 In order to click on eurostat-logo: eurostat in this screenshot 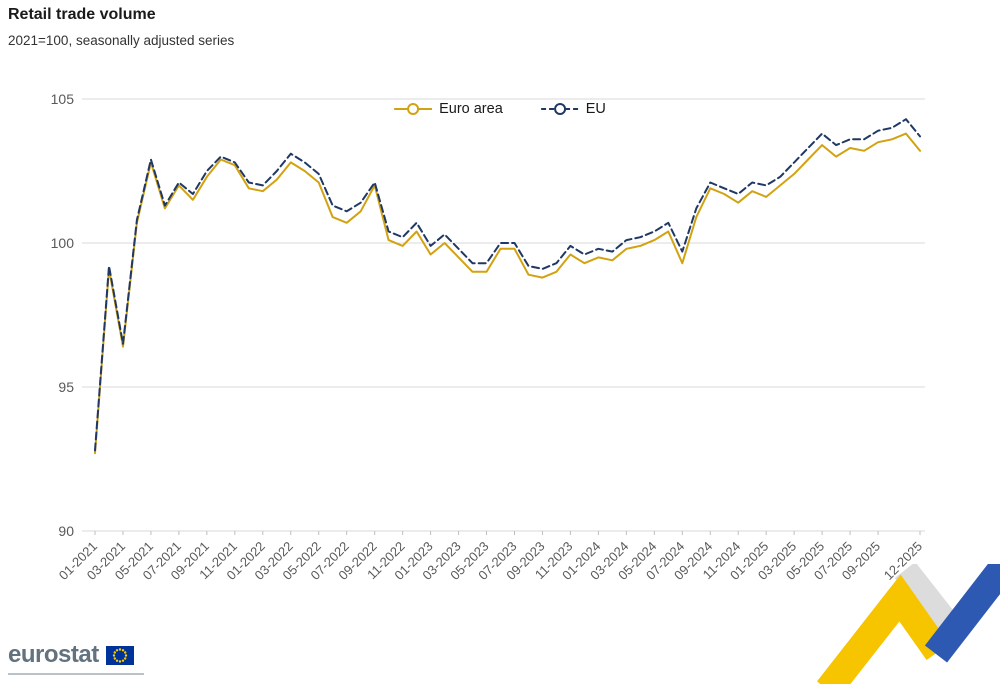, I will do `click(76, 659)`.